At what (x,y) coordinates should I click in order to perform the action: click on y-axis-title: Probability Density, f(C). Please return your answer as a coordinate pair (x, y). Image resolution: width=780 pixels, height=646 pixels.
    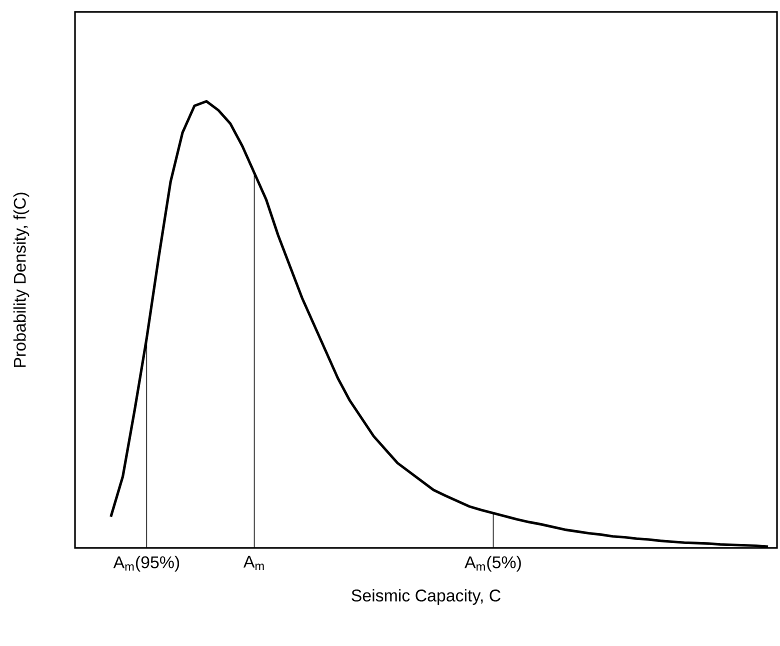
    Looking at the image, I should click on (21, 279).